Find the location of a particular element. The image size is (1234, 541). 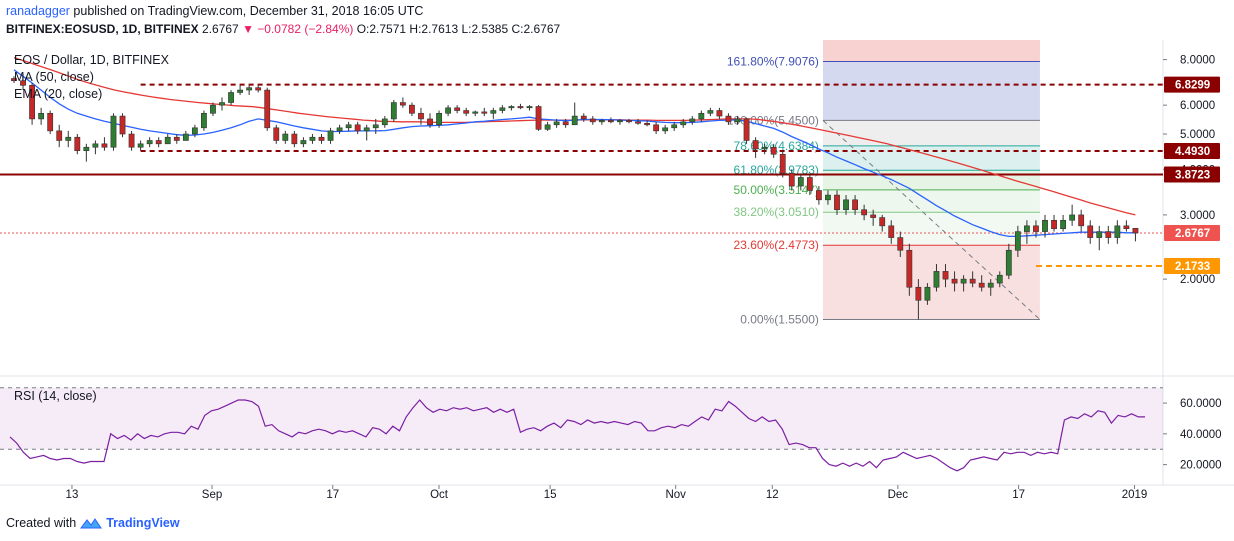

price-tick-label: 5.0000 is located at coordinates (1197, 135).